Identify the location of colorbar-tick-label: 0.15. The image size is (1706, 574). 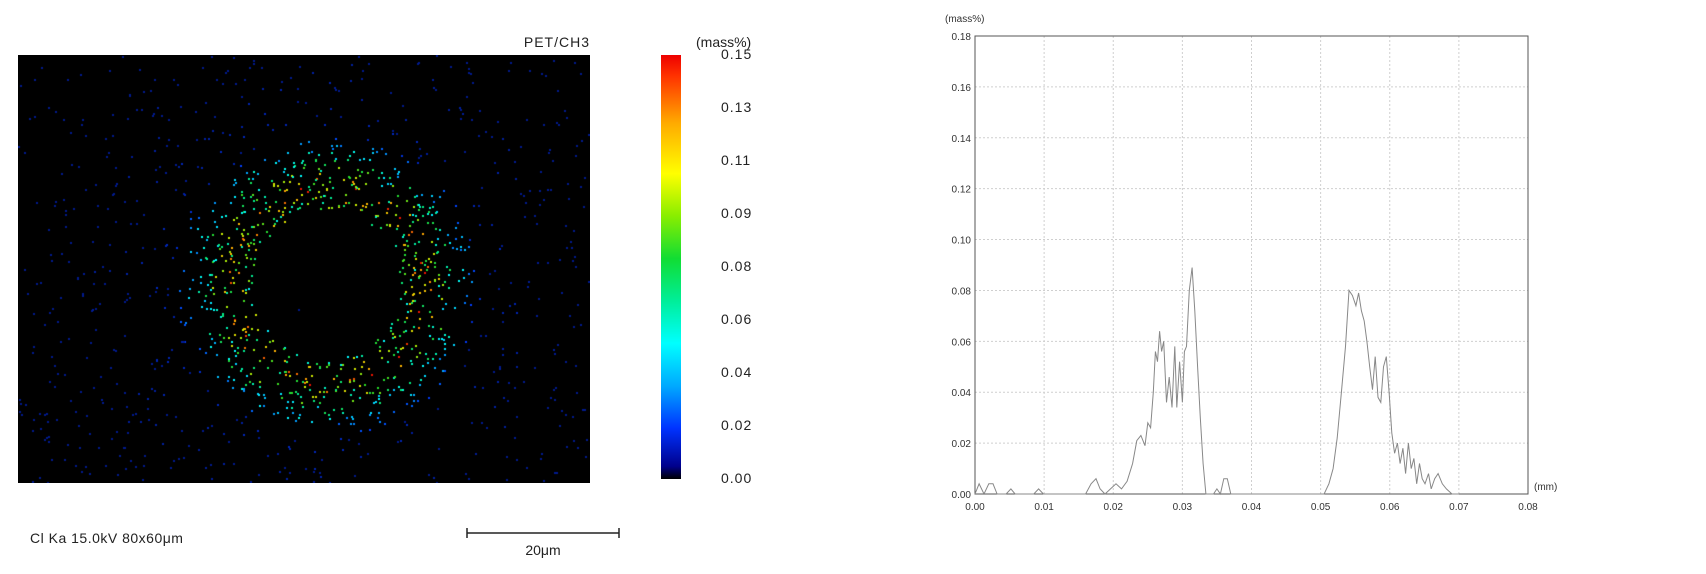
(737, 54).